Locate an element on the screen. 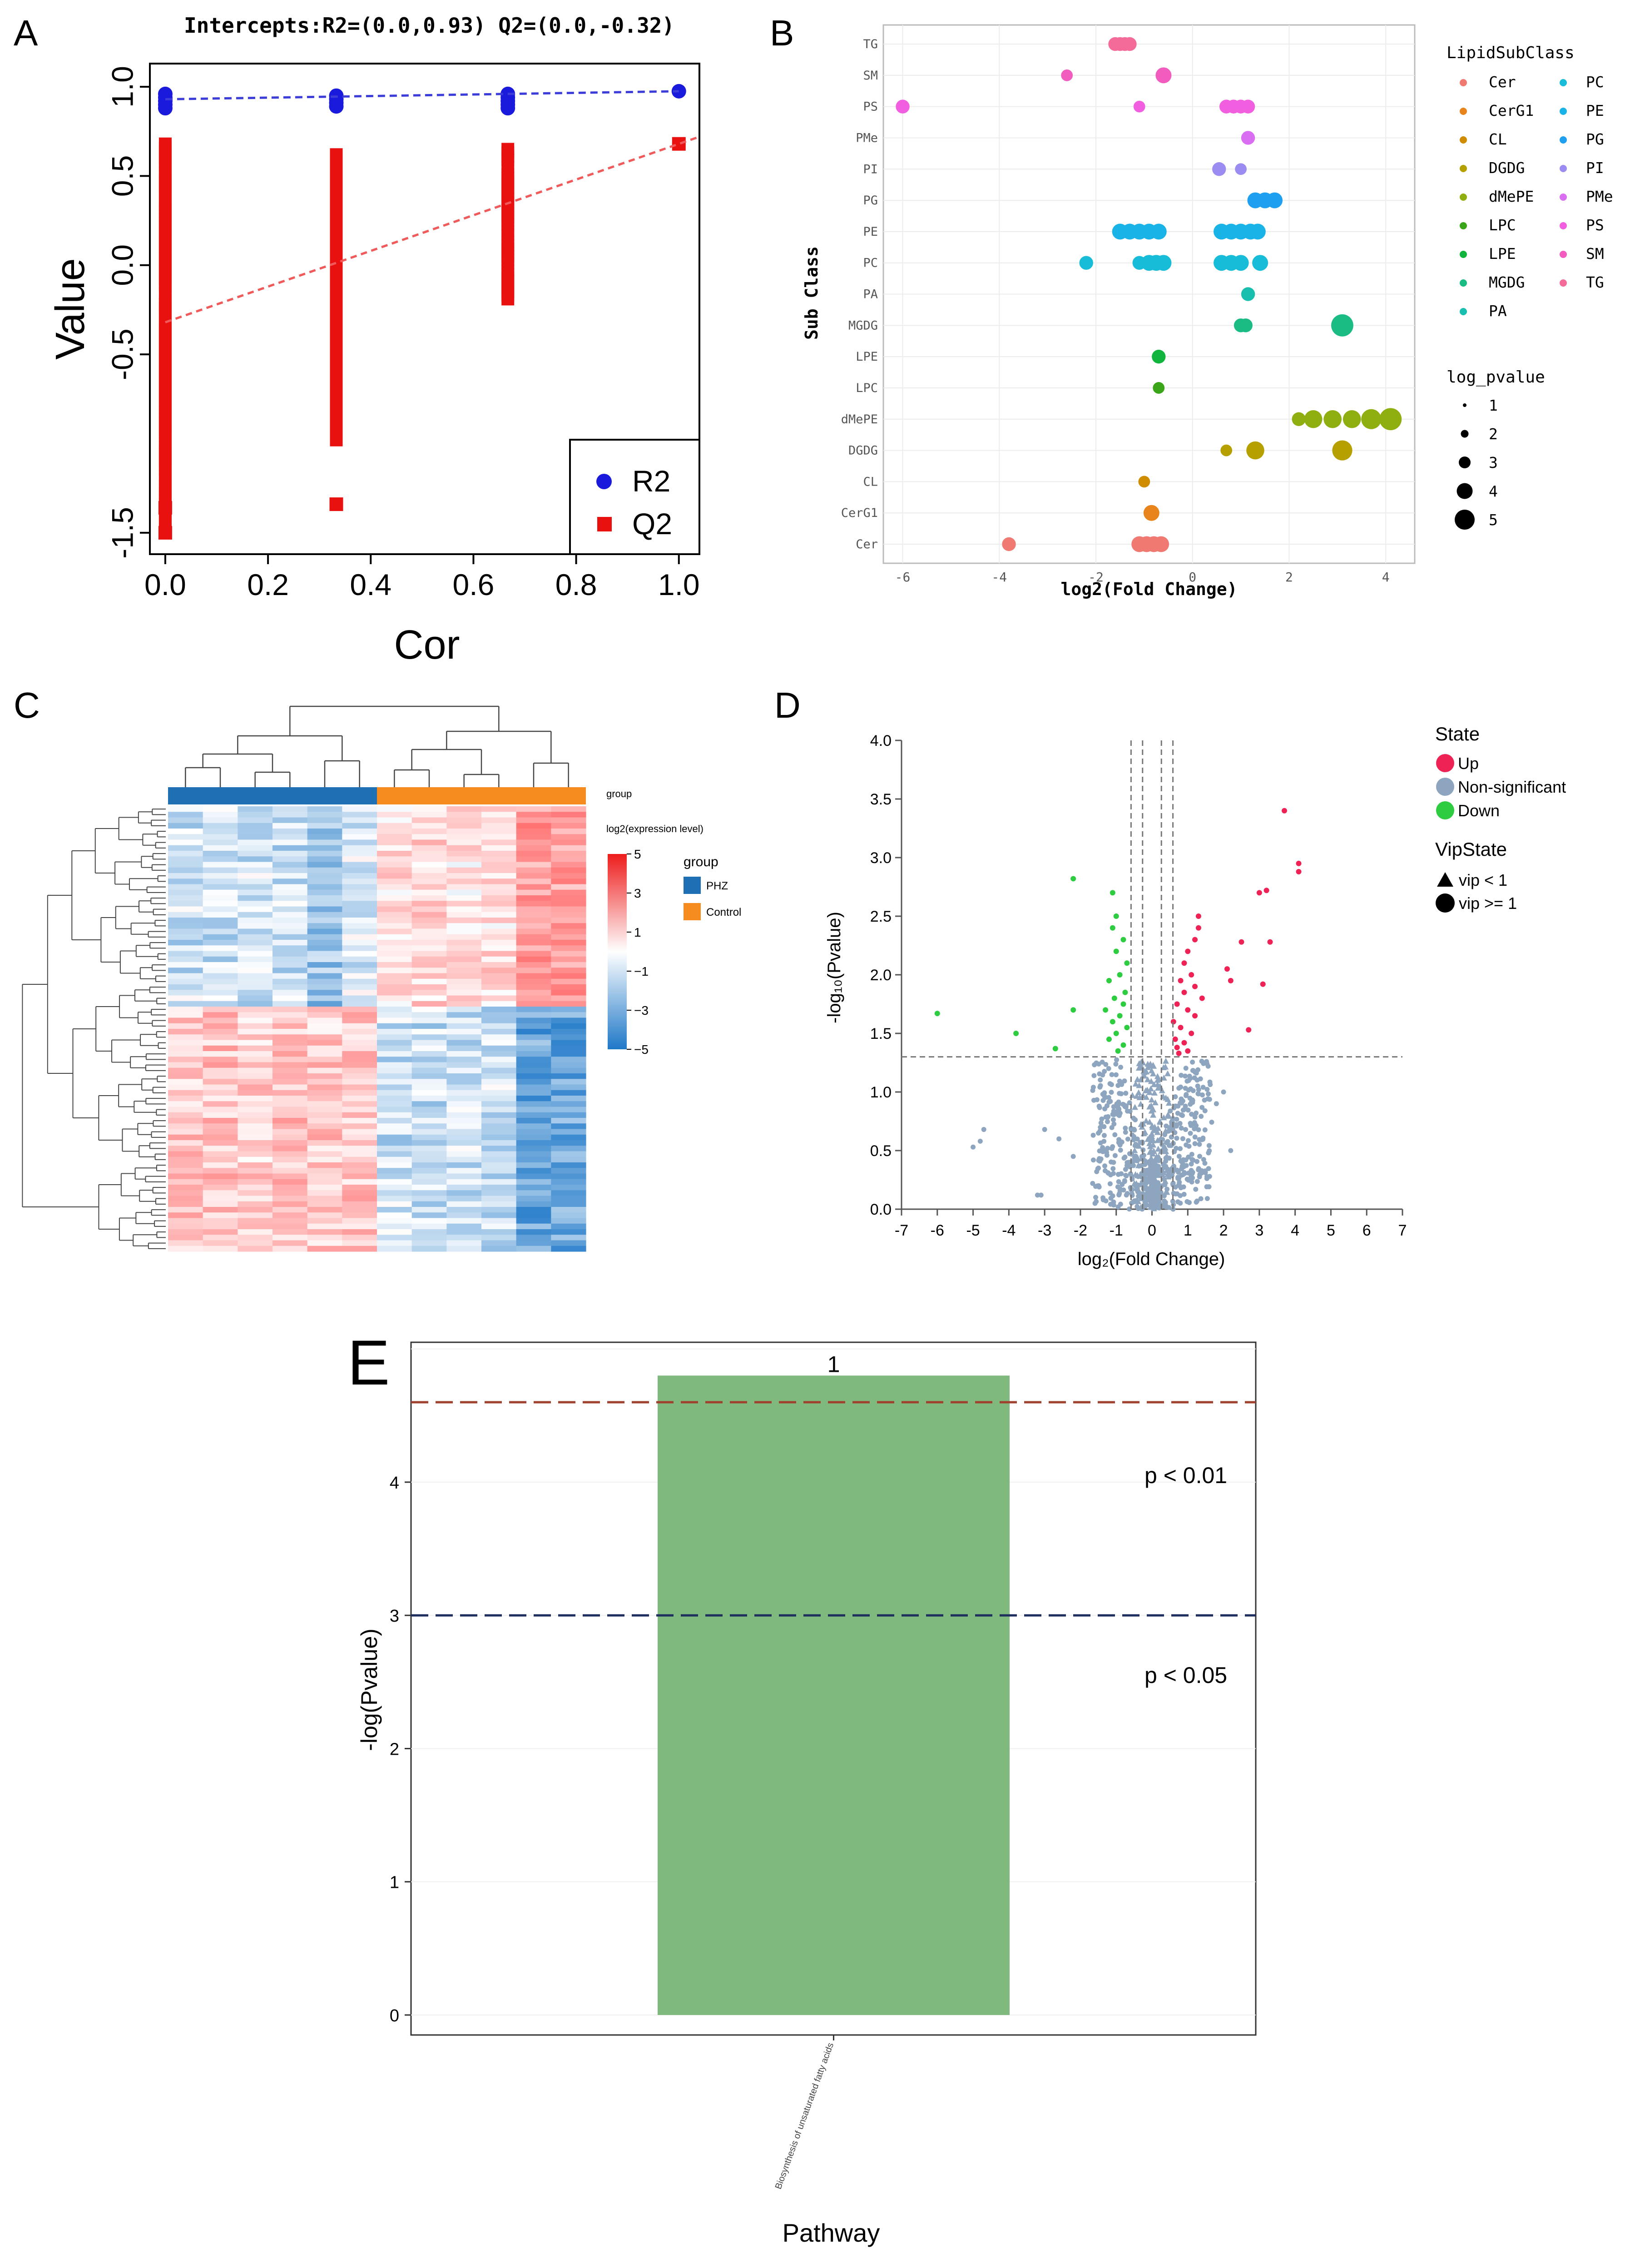 Image resolution: width=1625 pixels, height=2268 pixels. panel-c-column-dendrogram is located at coordinates (377, 746).